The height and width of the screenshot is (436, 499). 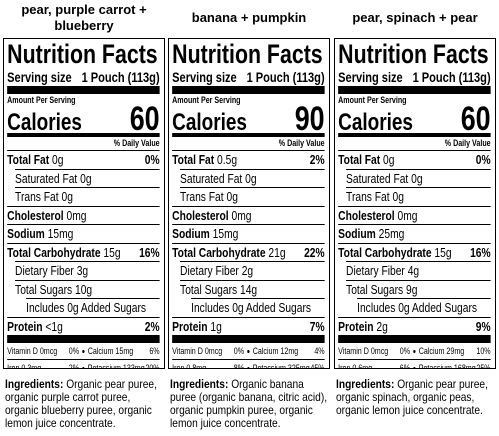 What do you see at coordinates (152, 159) in the screenshot?
I see `nutrient-dv: 0%` at bounding box center [152, 159].